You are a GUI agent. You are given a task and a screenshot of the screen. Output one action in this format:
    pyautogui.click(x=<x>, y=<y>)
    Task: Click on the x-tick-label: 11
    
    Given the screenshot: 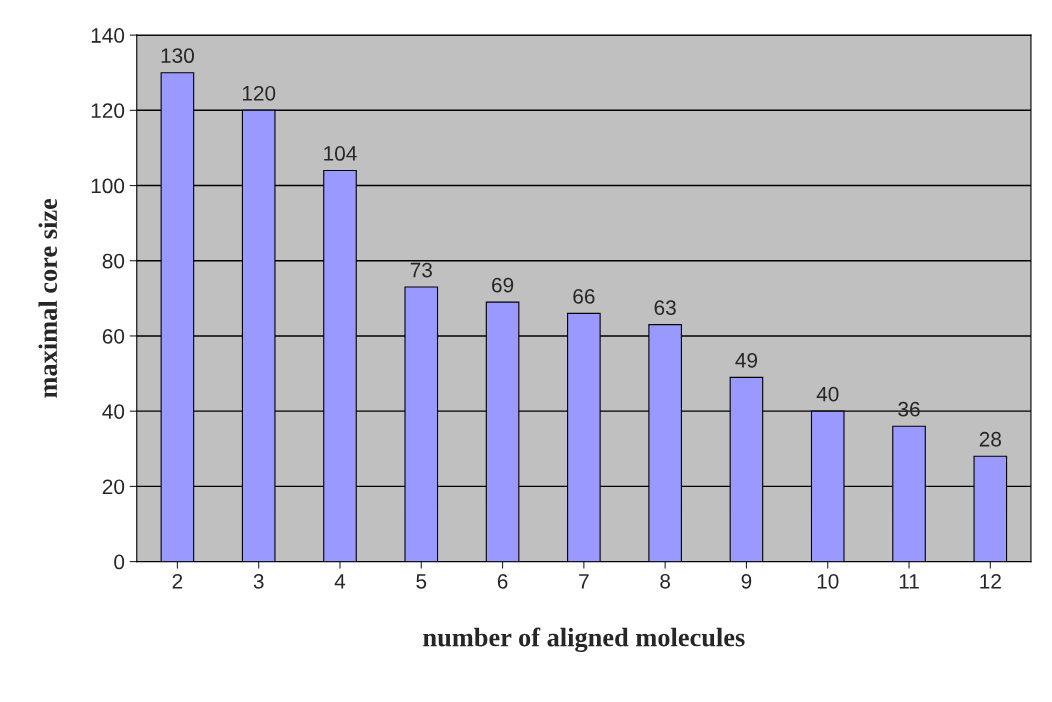 What is the action you would take?
    pyautogui.click(x=909, y=581)
    